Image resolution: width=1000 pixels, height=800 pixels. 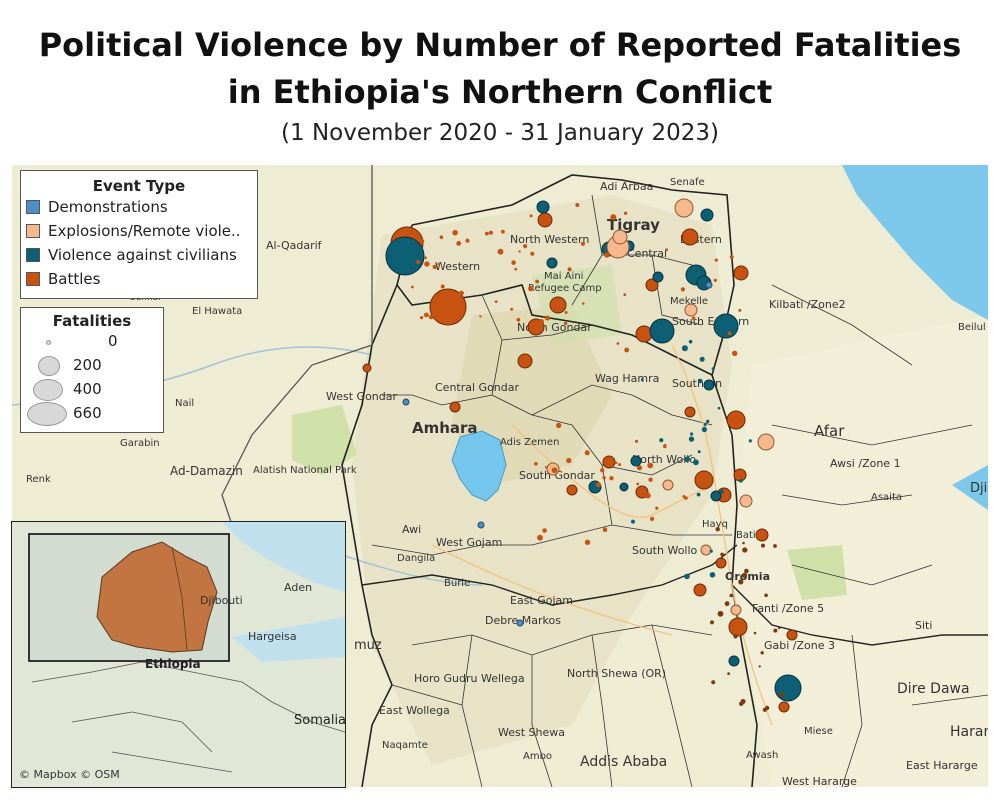 What do you see at coordinates (139, 231) in the screenshot?
I see `legend-item-explosions: Explosions/Remote viole..` at bounding box center [139, 231].